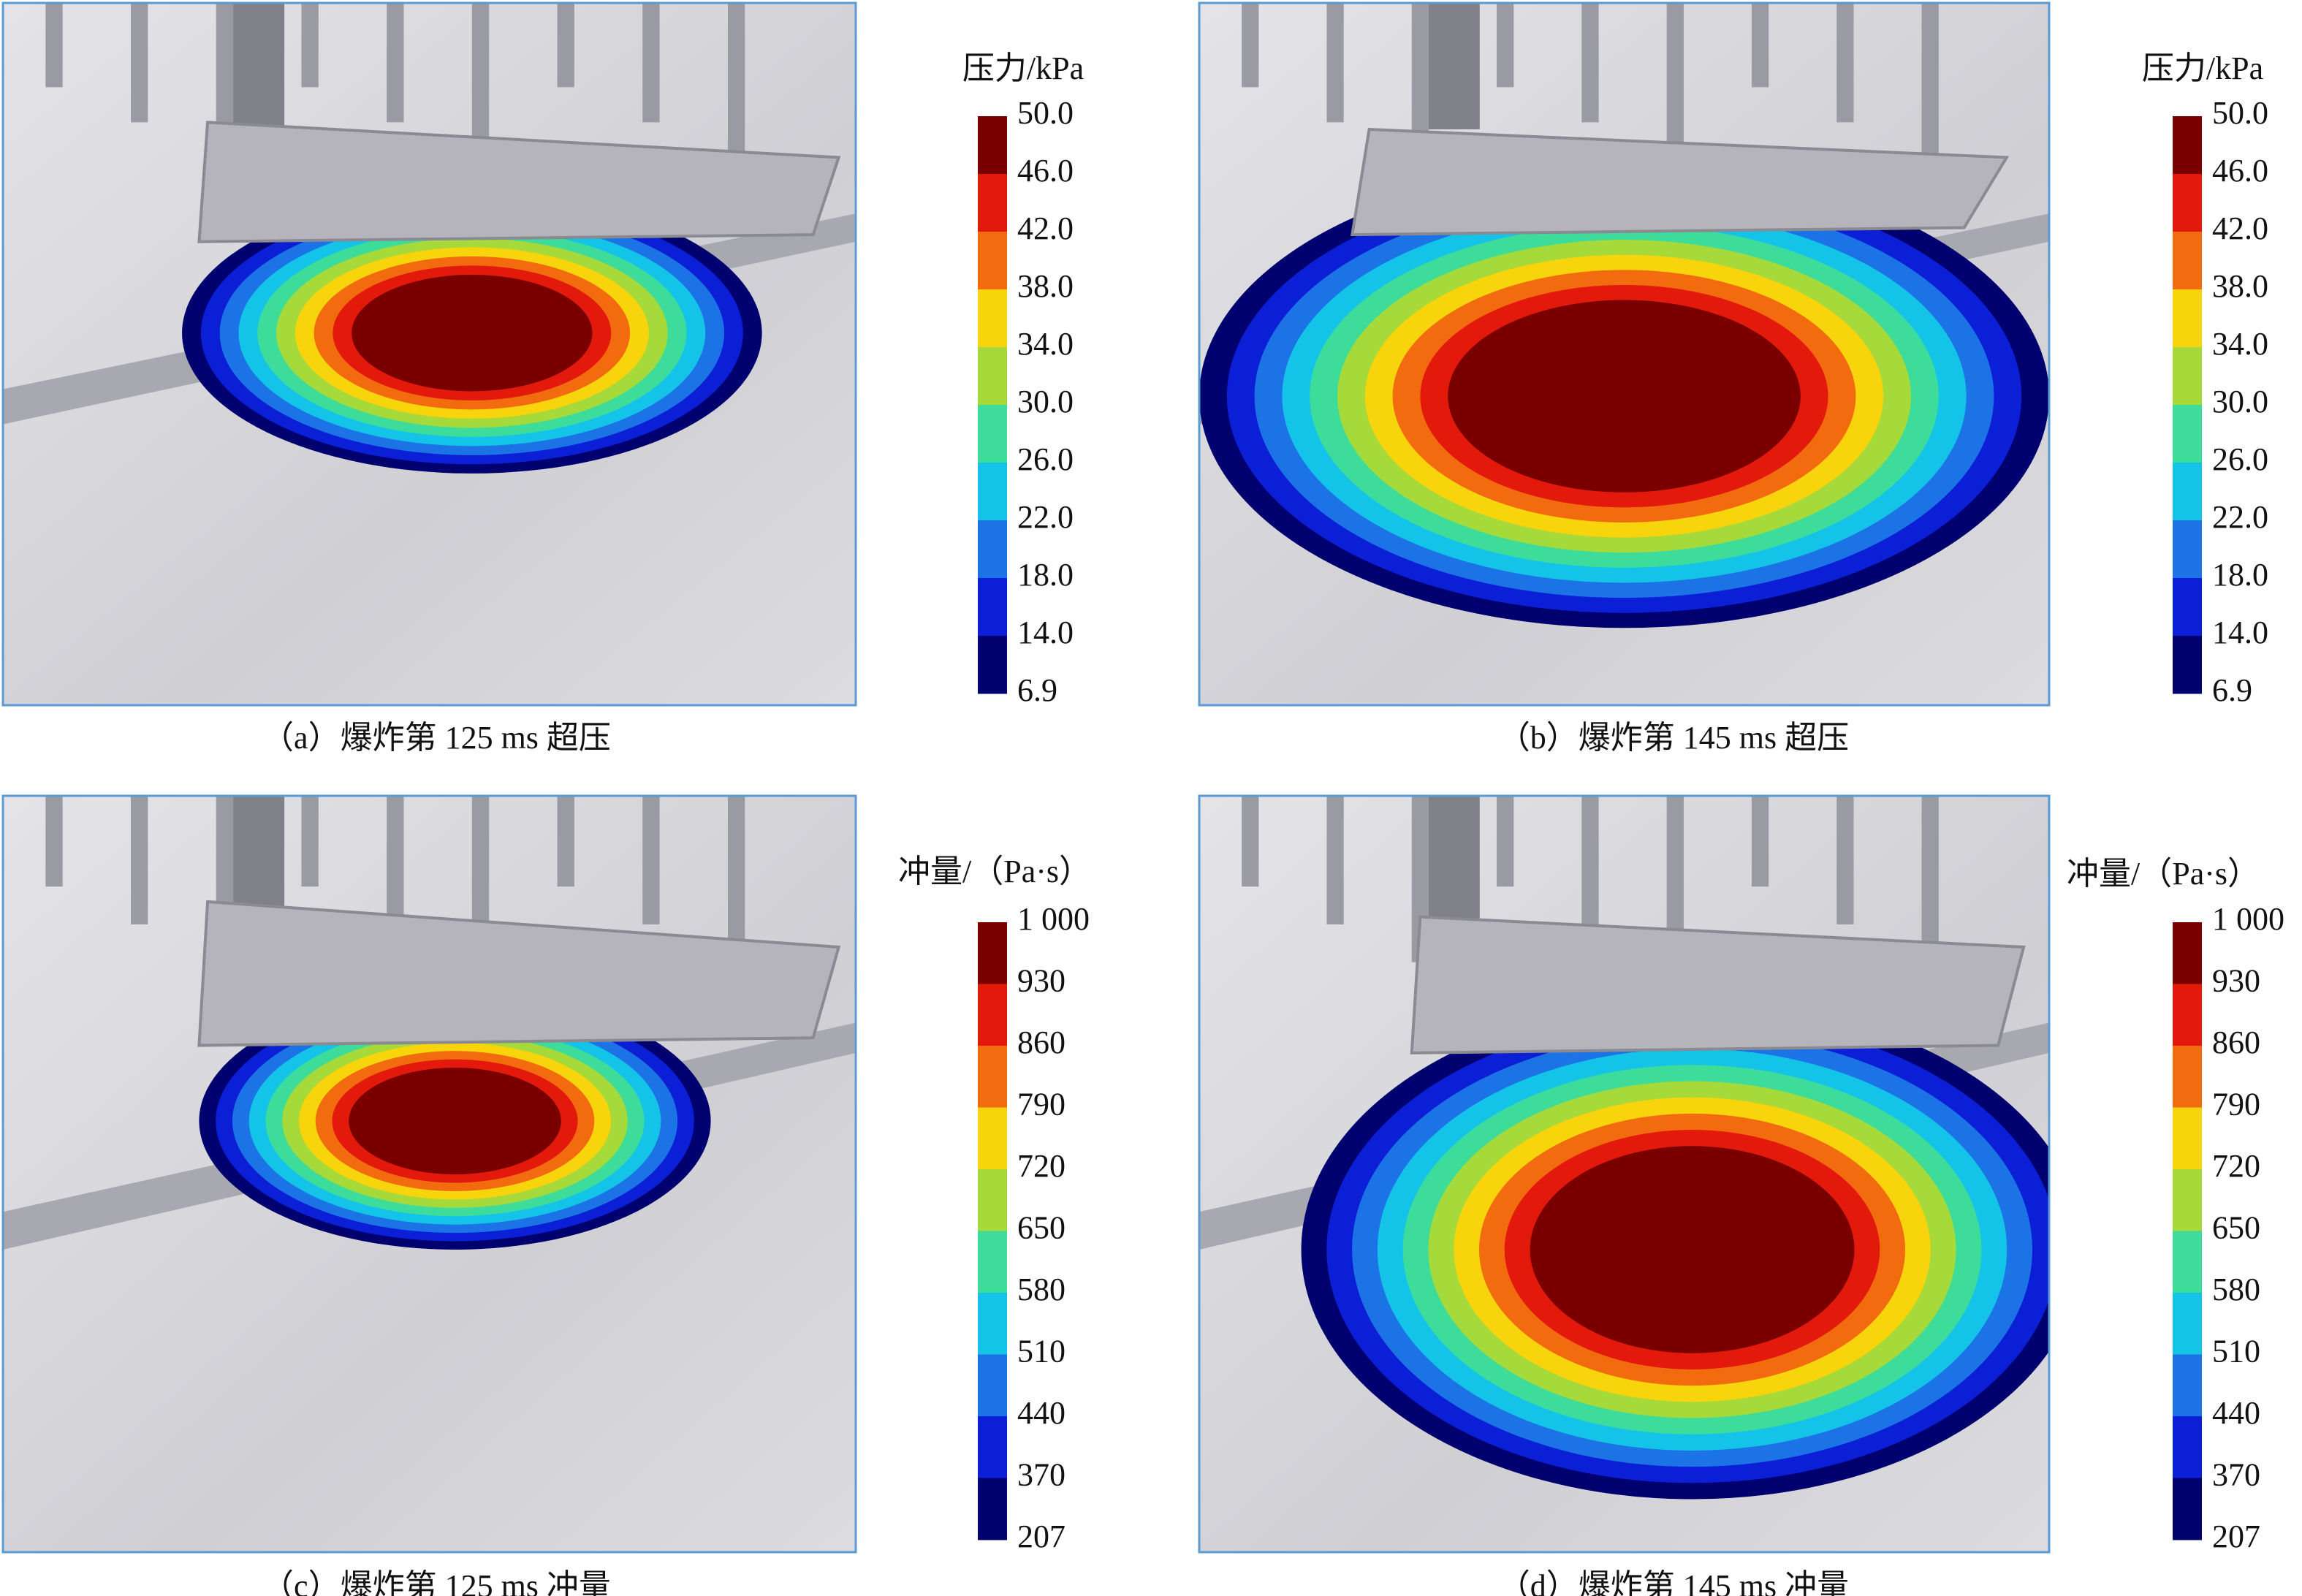 Image resolution: width=2302 pixels, height=1596 pixels. What do you see at coordinates (2236, 1104) in the screenshot?
I see `colorbar-tick-label: 790` at bounding box center [2236, 1104].